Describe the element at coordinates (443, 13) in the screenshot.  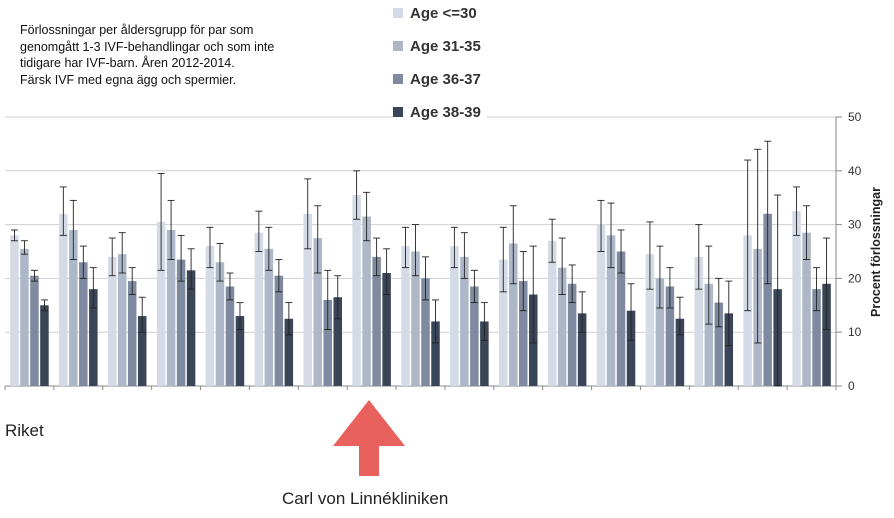
I see `legend-label: Age <=30` at that location.